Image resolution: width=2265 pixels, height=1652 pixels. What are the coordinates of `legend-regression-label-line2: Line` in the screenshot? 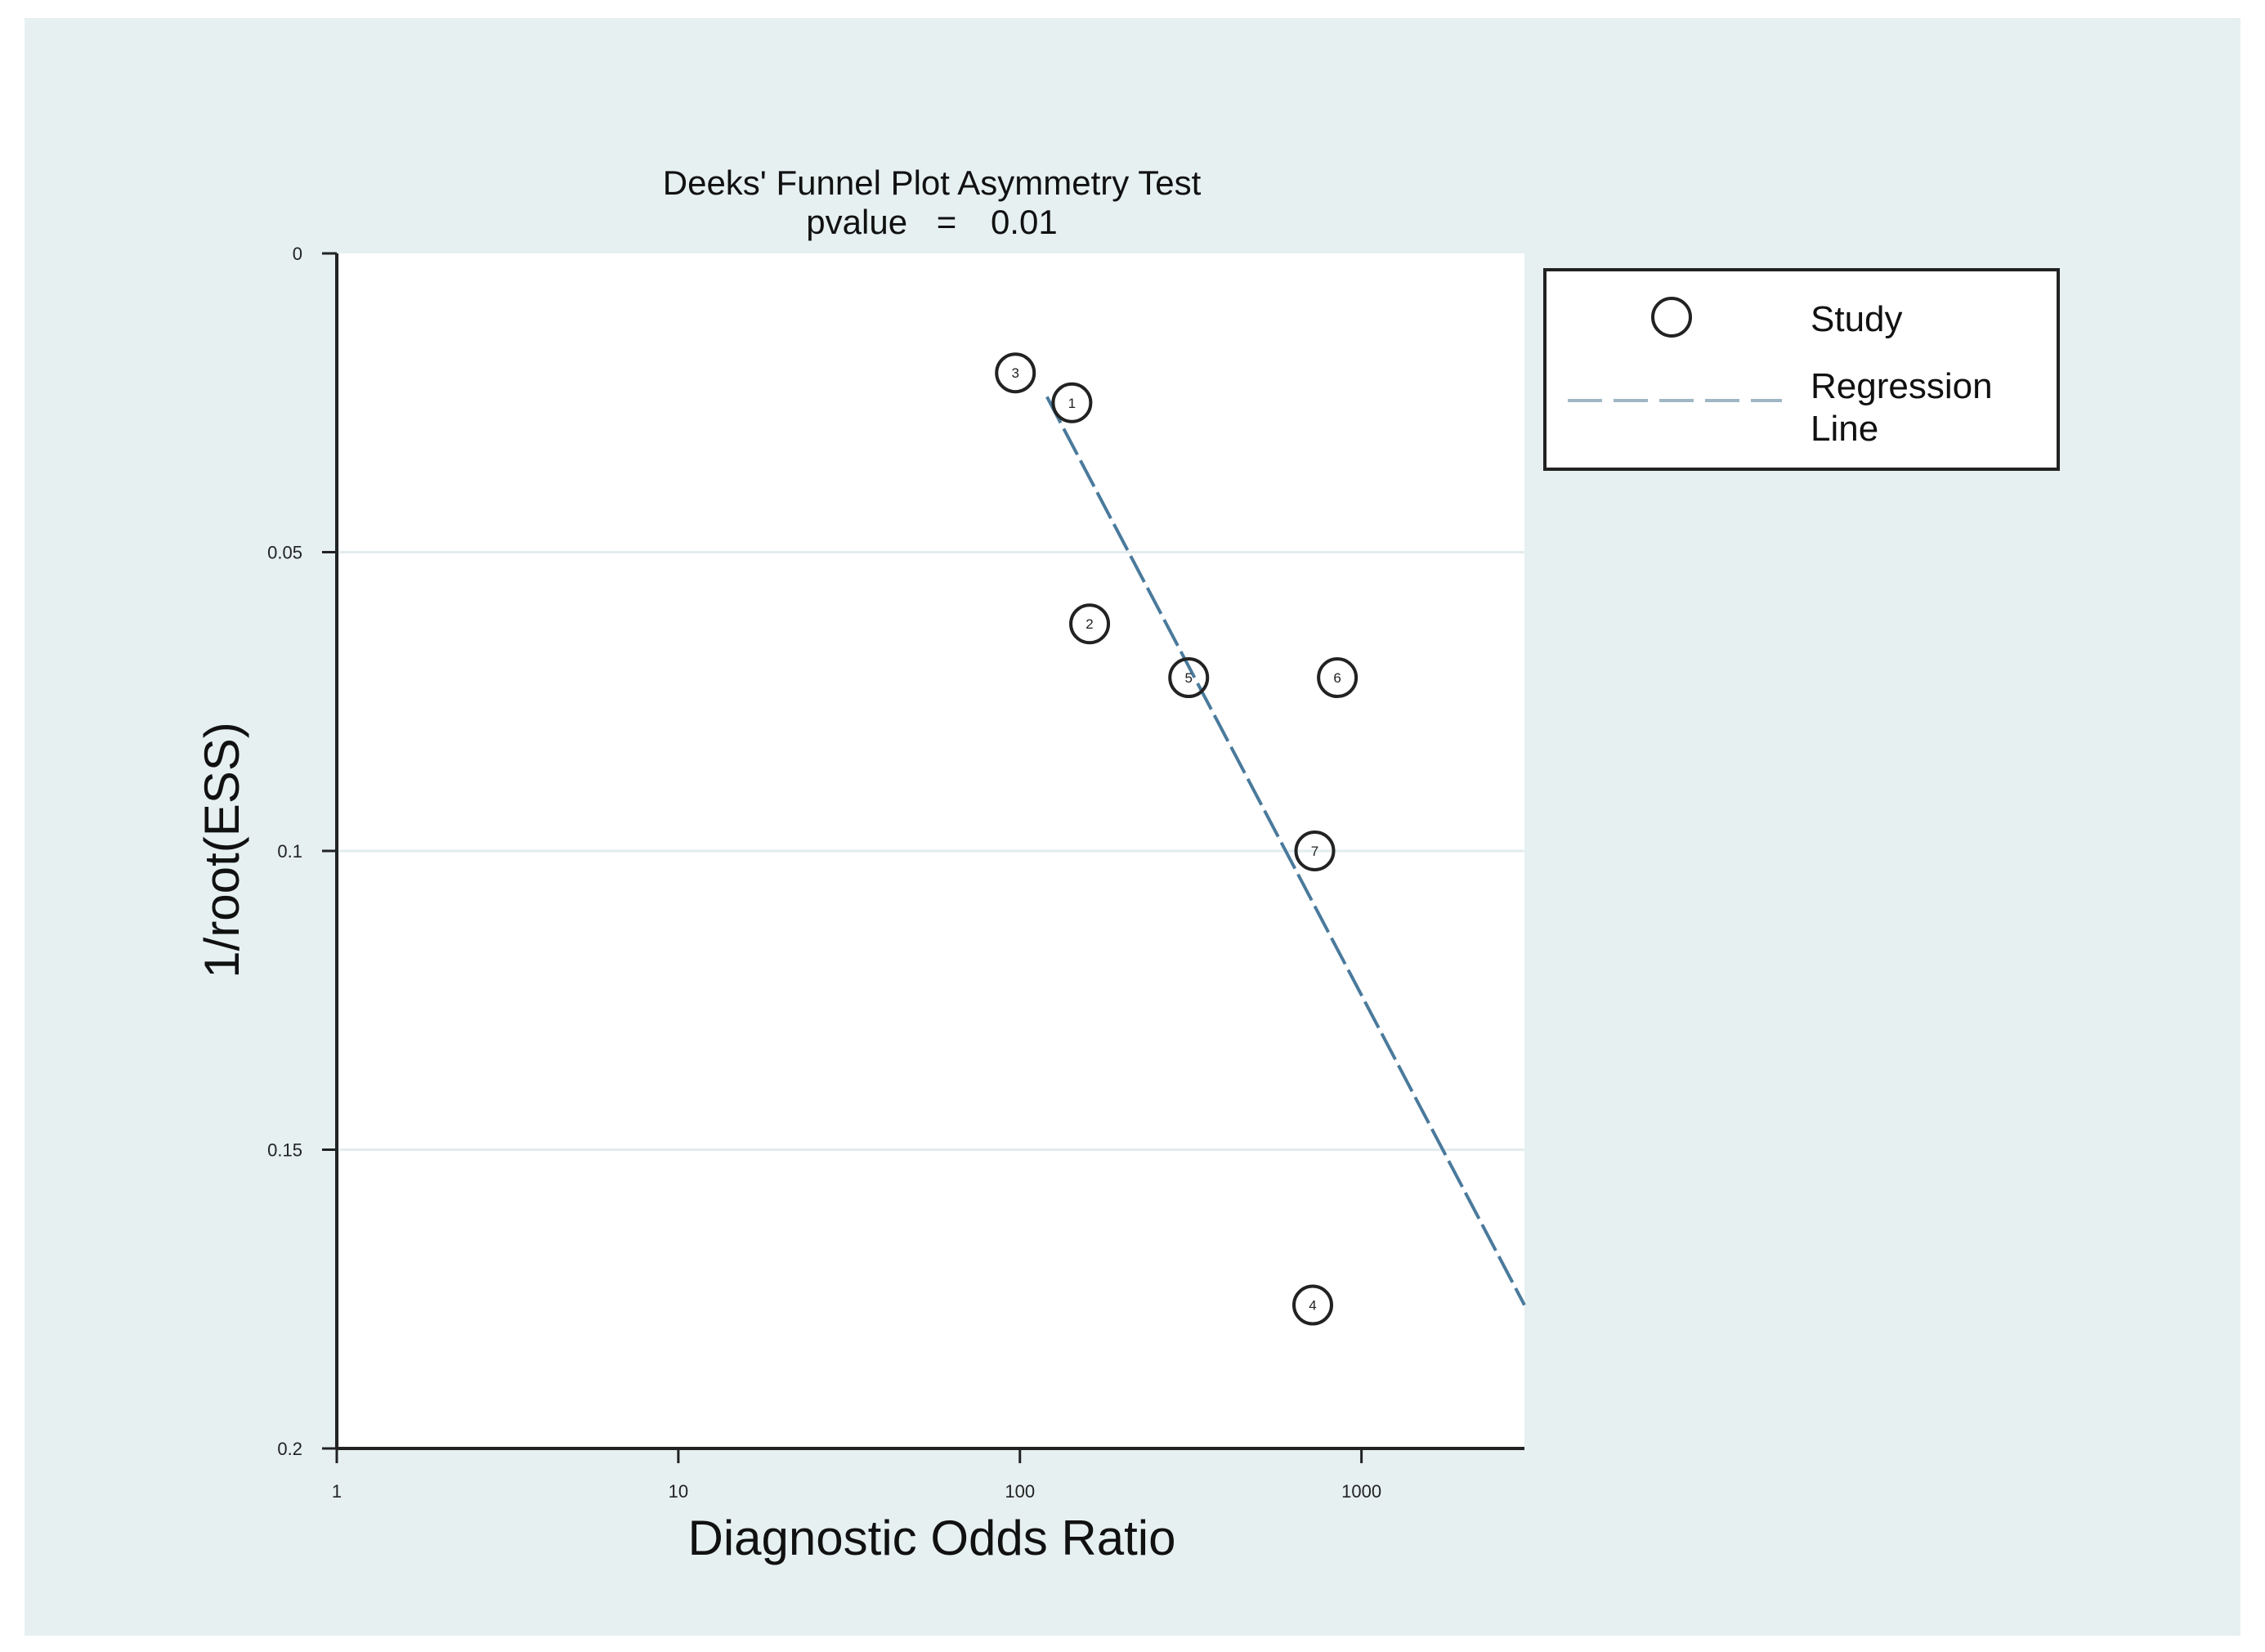 It's located at (1844, 429).